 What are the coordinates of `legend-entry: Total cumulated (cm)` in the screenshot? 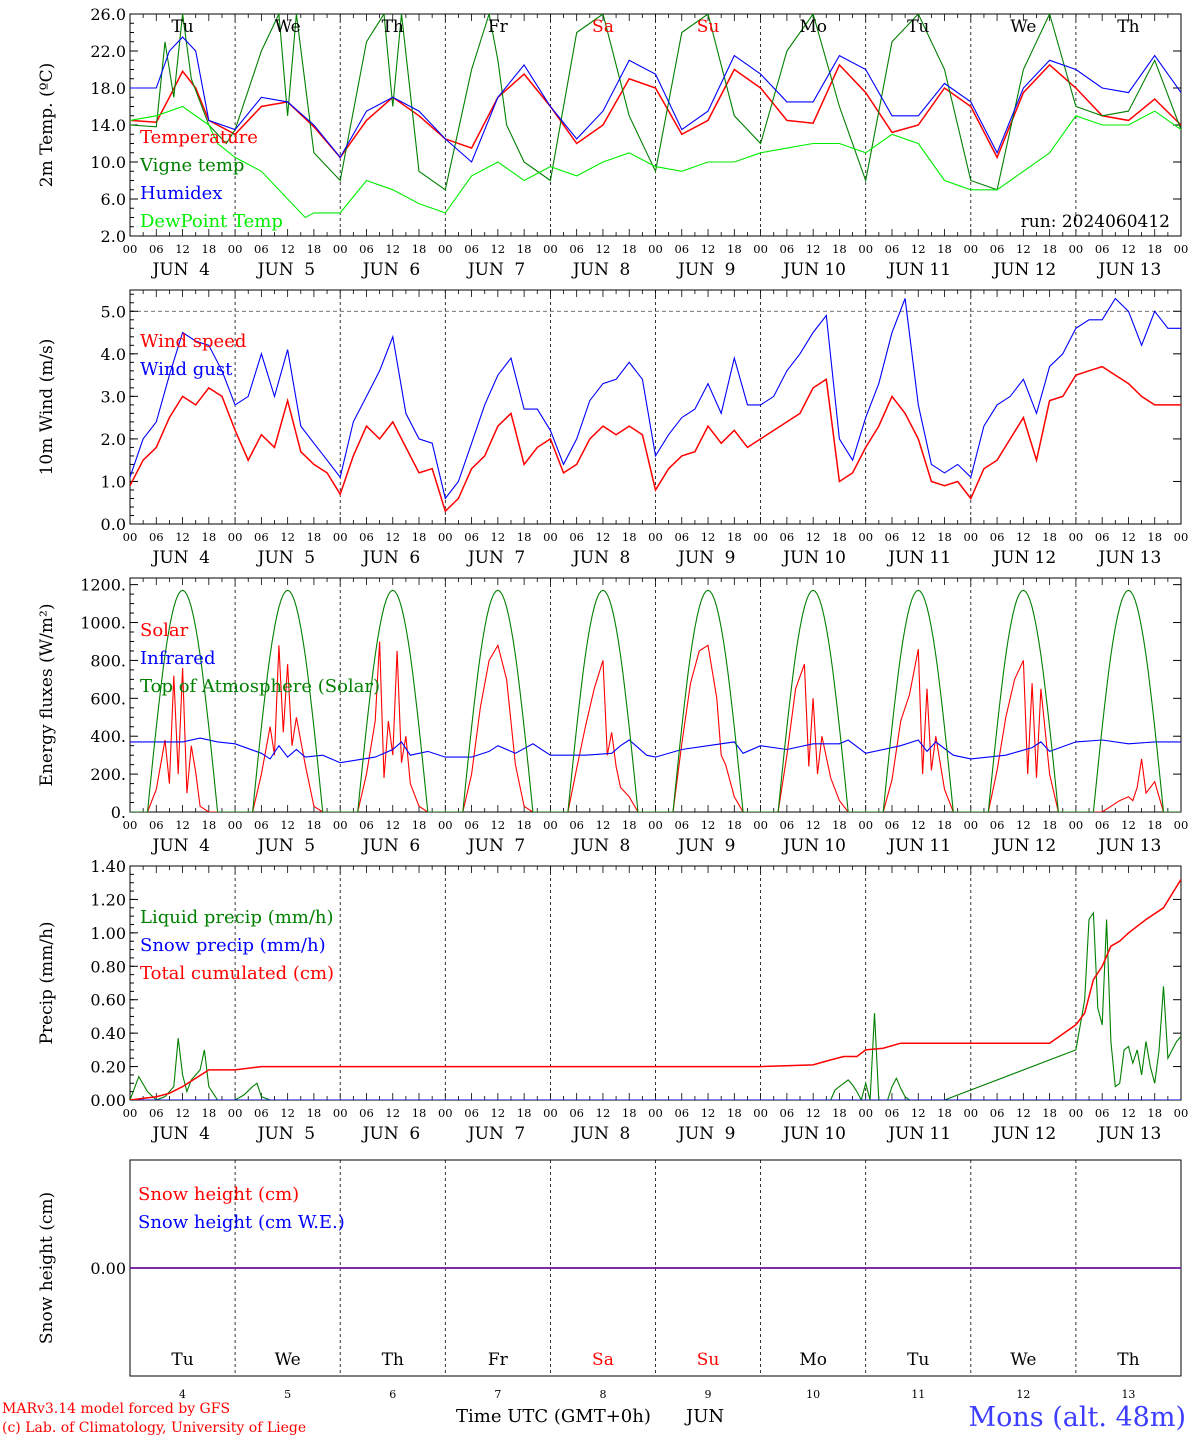 It's located at (237, 973).